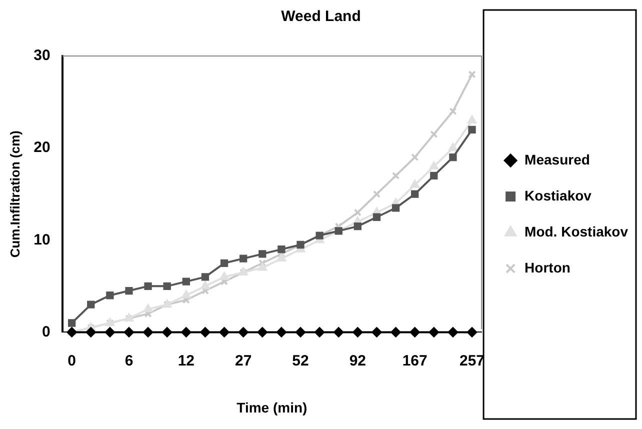  What do you see at coordinates (42, 239) in the screenshot?
I see `y-tick-label: 10` at bounding box center [42, 239].